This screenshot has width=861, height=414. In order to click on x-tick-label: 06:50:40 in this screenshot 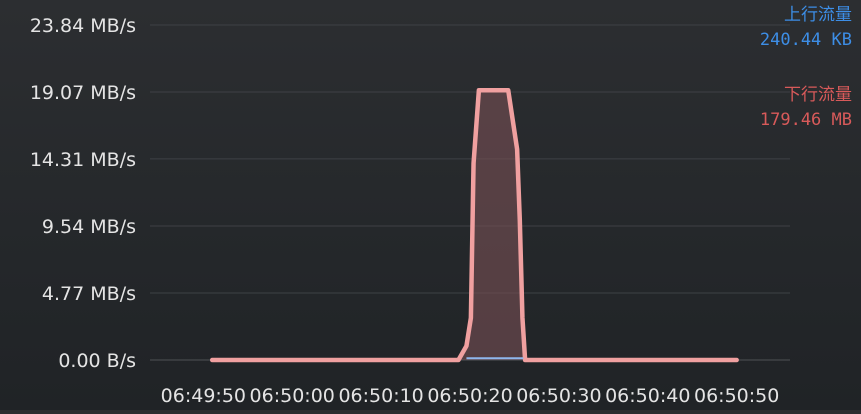, I will do `click(647, 396)`.